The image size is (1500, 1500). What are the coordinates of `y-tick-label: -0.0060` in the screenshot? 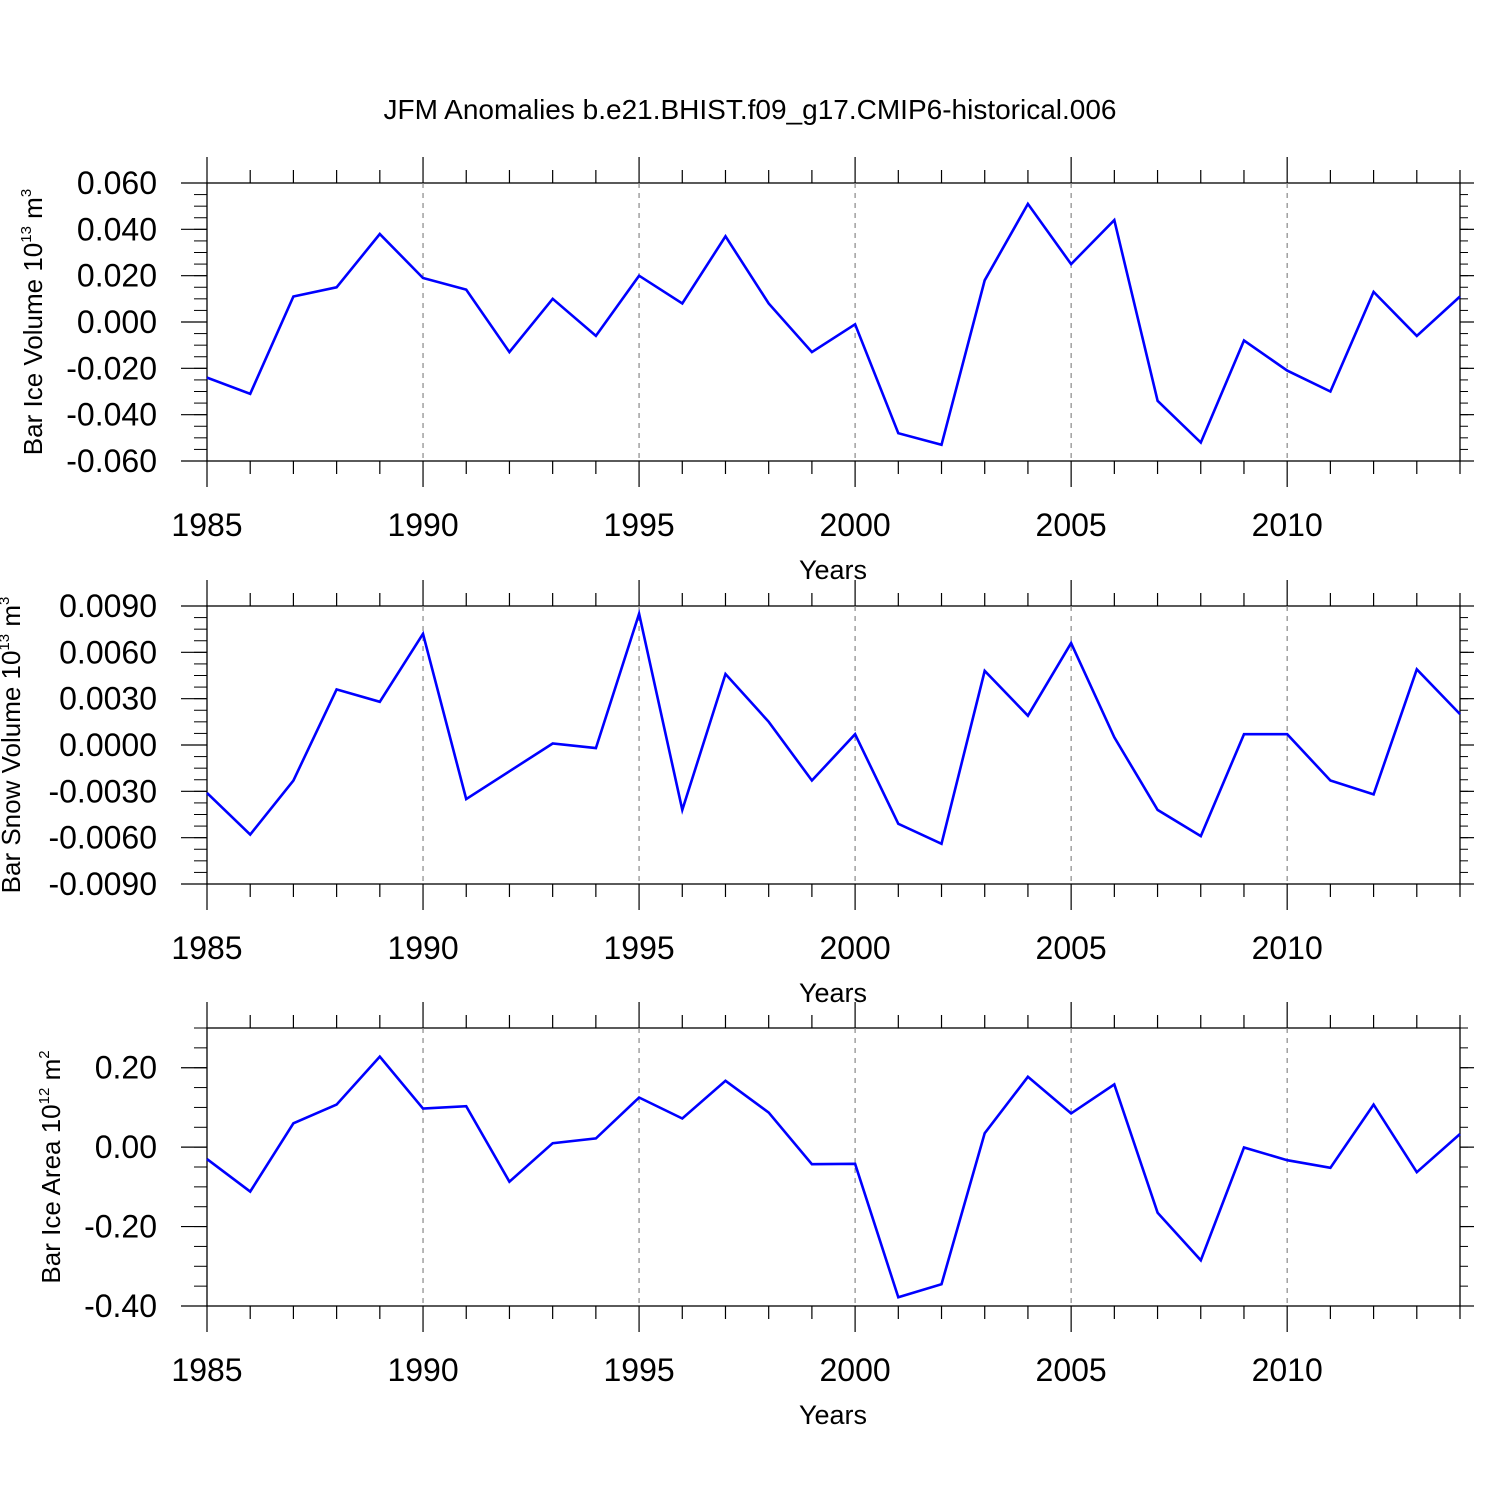 It's located at (102, 838).